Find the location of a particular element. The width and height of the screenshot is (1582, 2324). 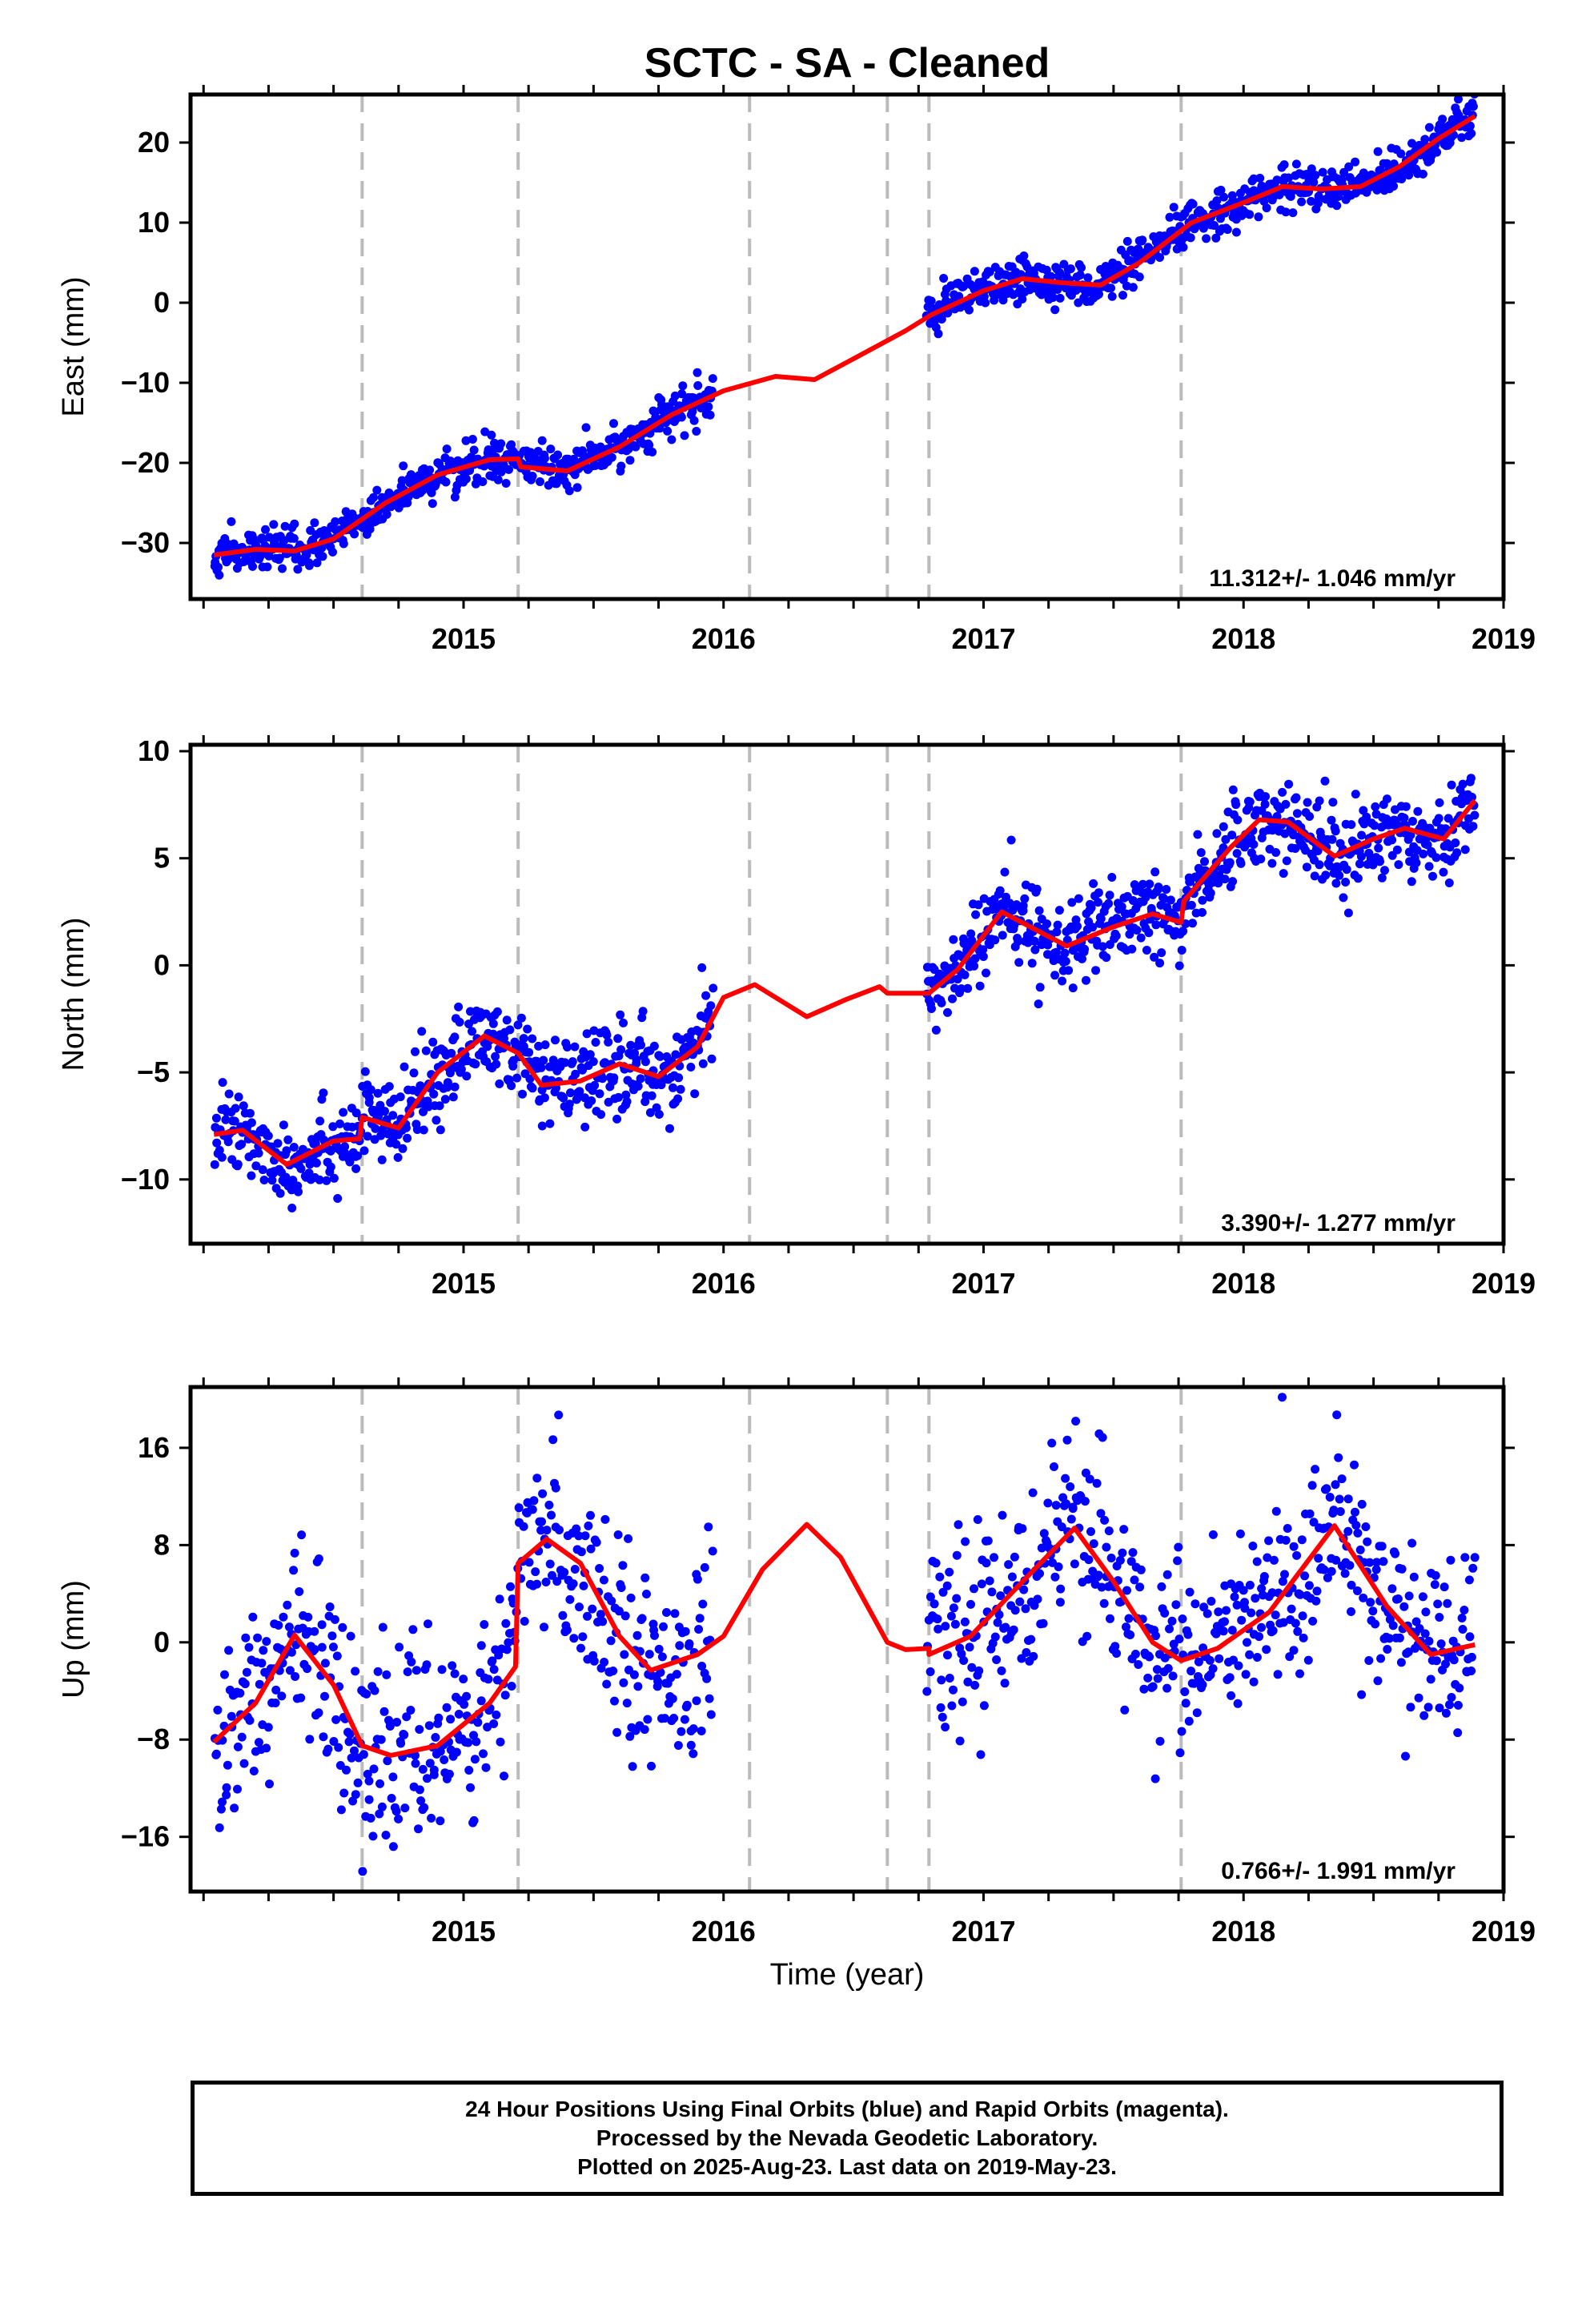

east-y-tick-label: −20 is located at coordinates (145, 463).